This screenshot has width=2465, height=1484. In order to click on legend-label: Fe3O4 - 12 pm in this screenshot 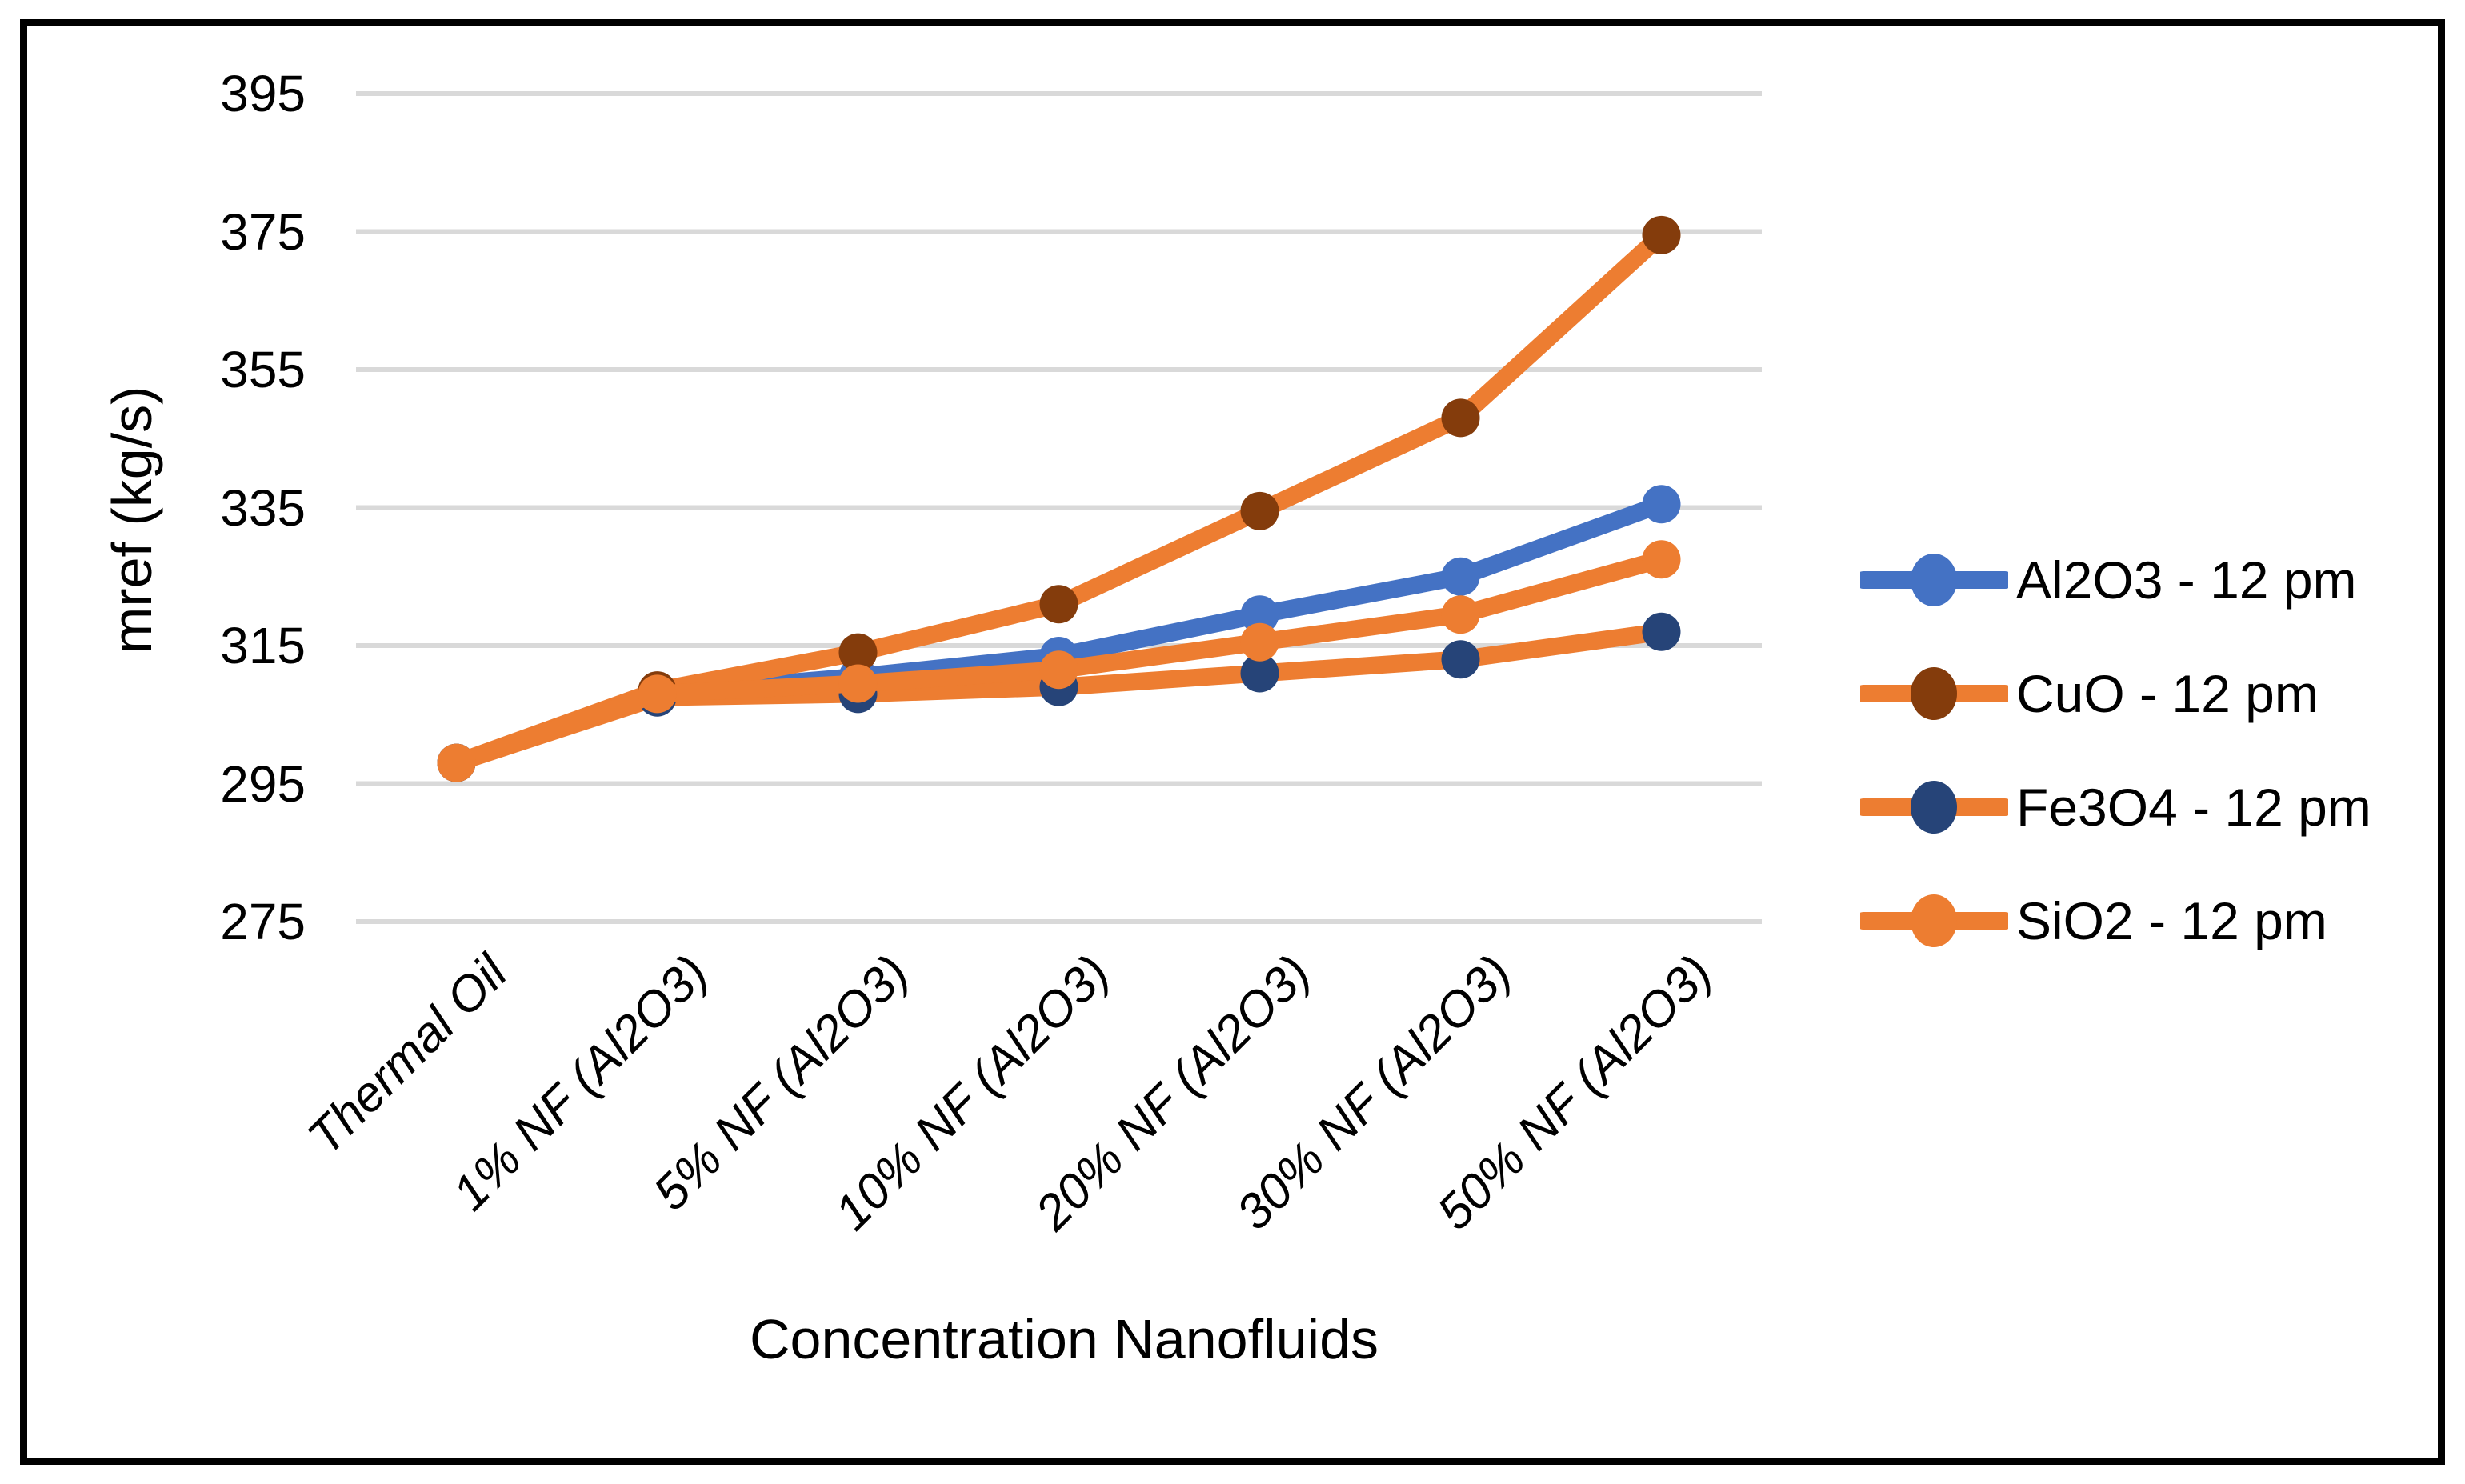, I will do `click(2193, 807)`.